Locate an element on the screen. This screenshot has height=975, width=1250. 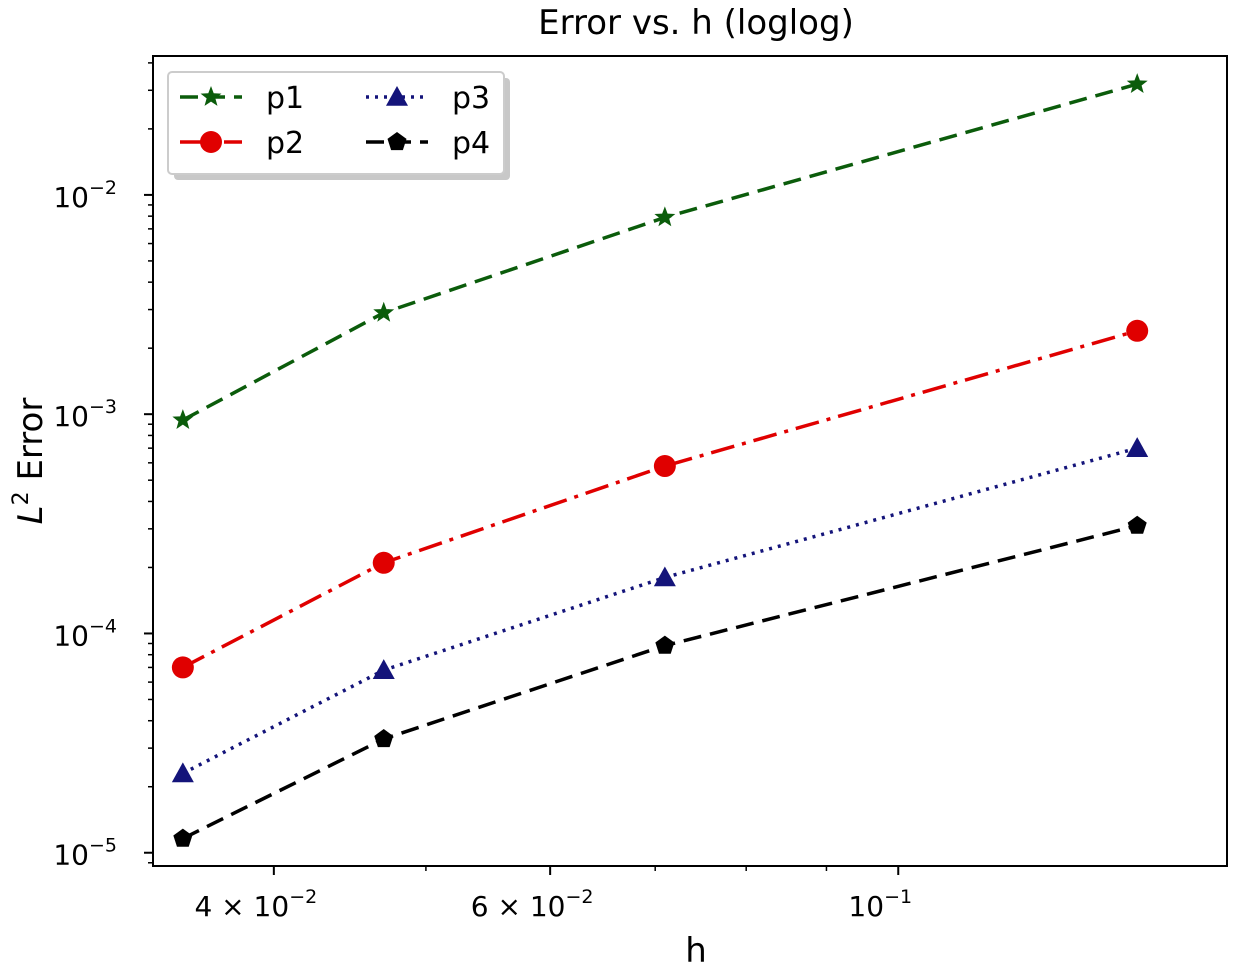
legend-item-p4: p4 is located at coordinates (428, 143).